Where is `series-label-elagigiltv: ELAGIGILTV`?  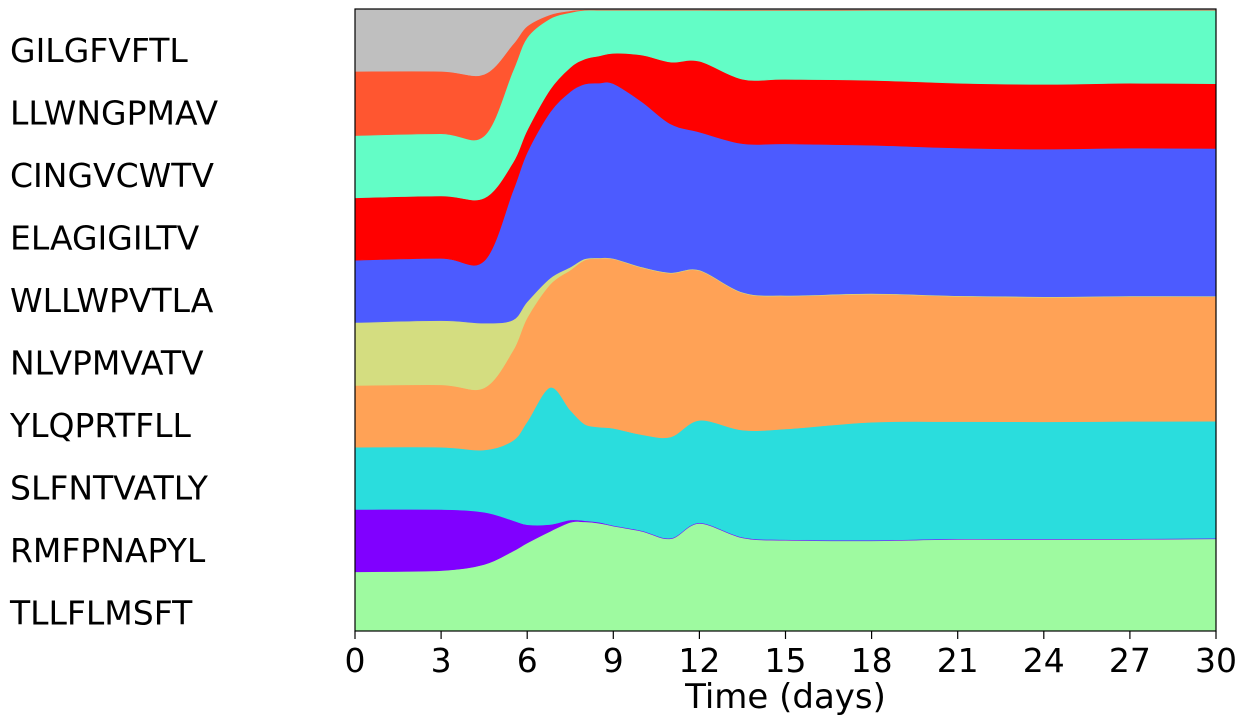
series-label-elagigiltv: ELAGIGILTV is located at coordinates (105, 238).